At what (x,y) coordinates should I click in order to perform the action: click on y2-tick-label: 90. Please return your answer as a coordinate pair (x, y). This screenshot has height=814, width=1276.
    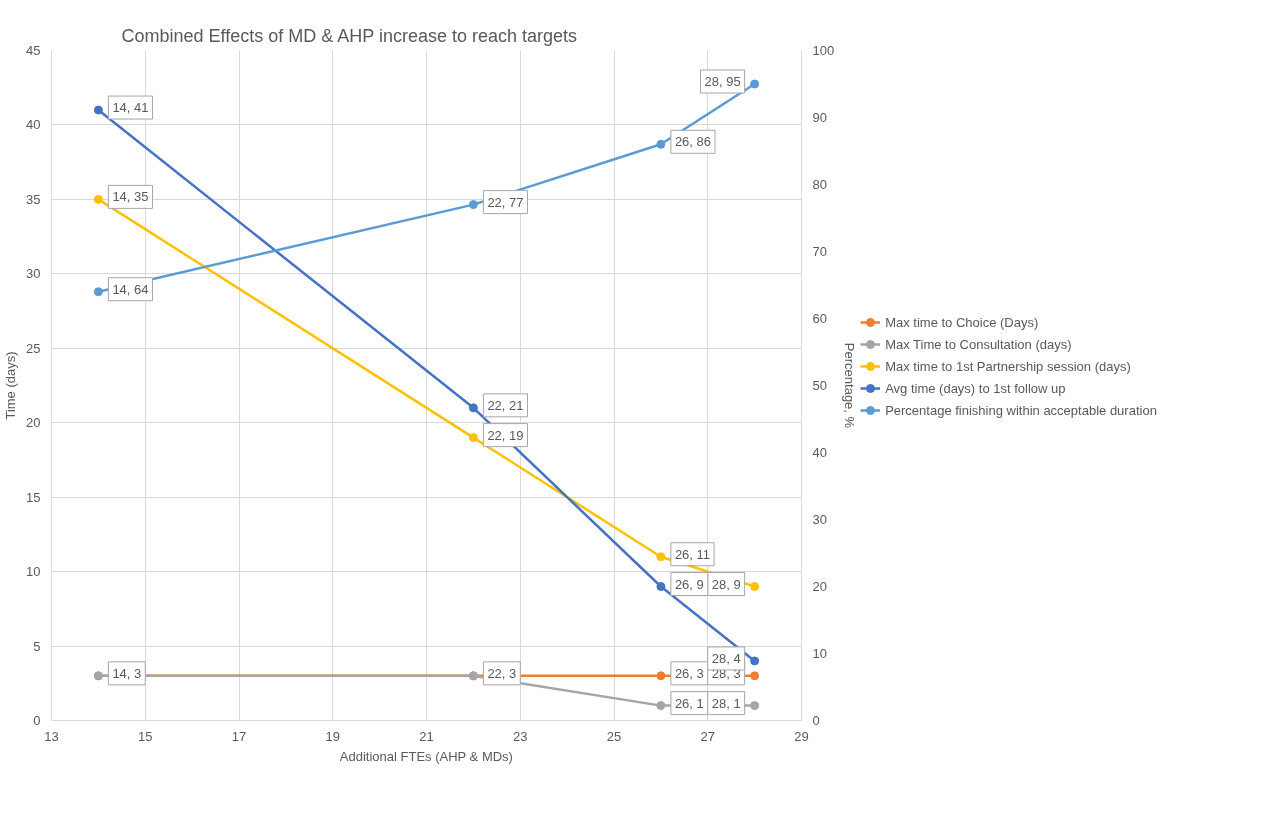
    Looking at the image, I should click on (819, 117).